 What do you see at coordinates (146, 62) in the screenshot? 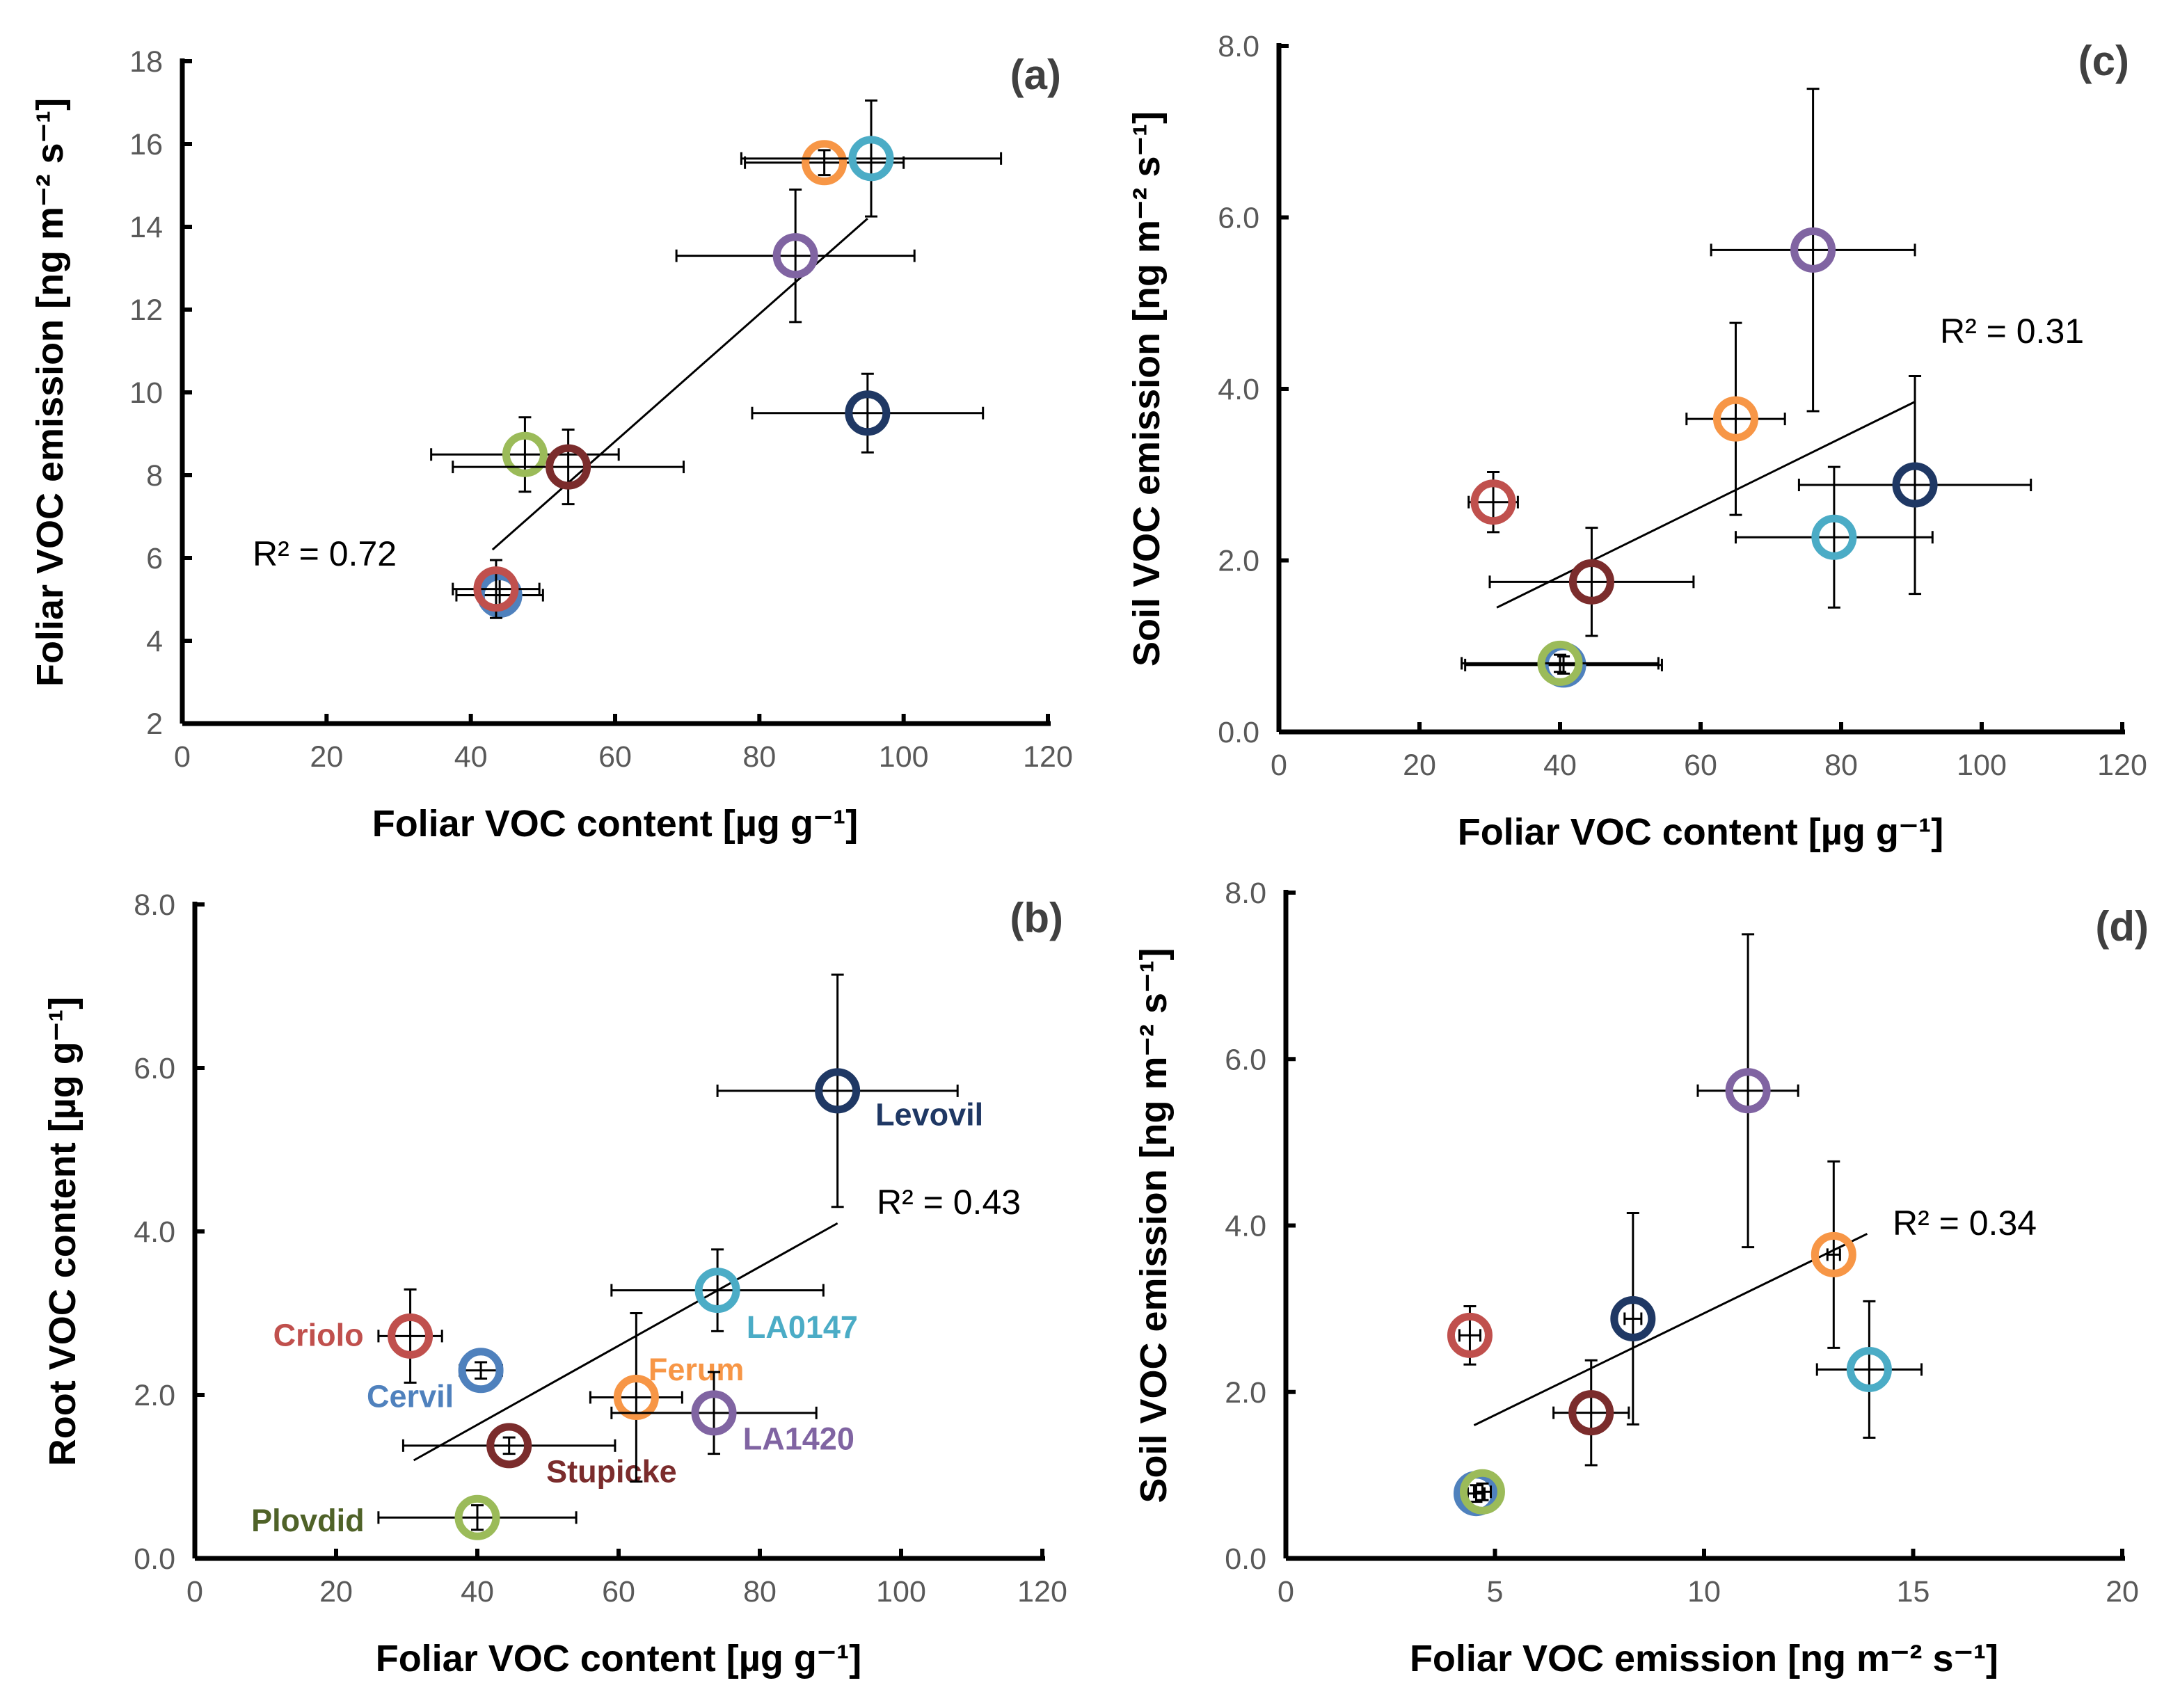
I see `y-tick-label: 18` at bounding box center [146, 62].